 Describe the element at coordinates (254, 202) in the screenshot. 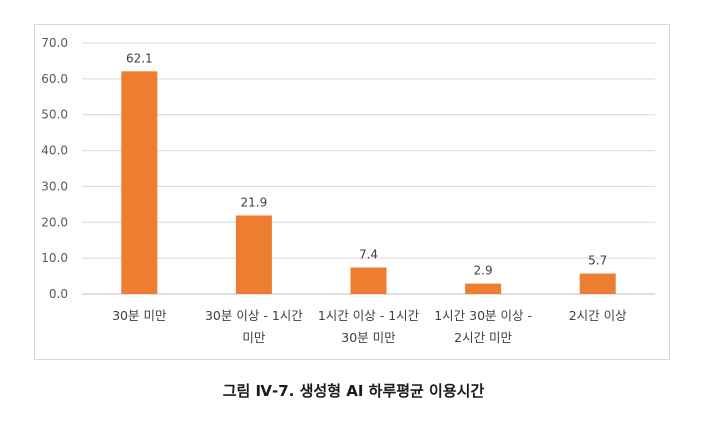

I see `data-label: 21.9` at that location.